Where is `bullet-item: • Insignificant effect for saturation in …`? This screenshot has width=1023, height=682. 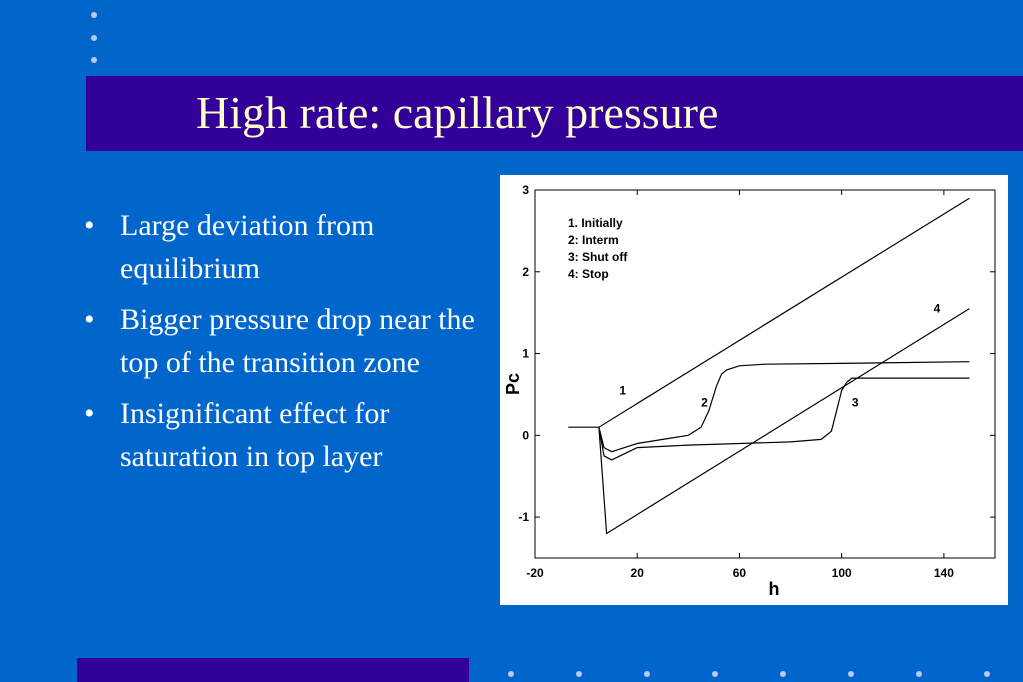
bullet-item: • Insignificant effect for saturation in … is located at coordinates (289, 435).